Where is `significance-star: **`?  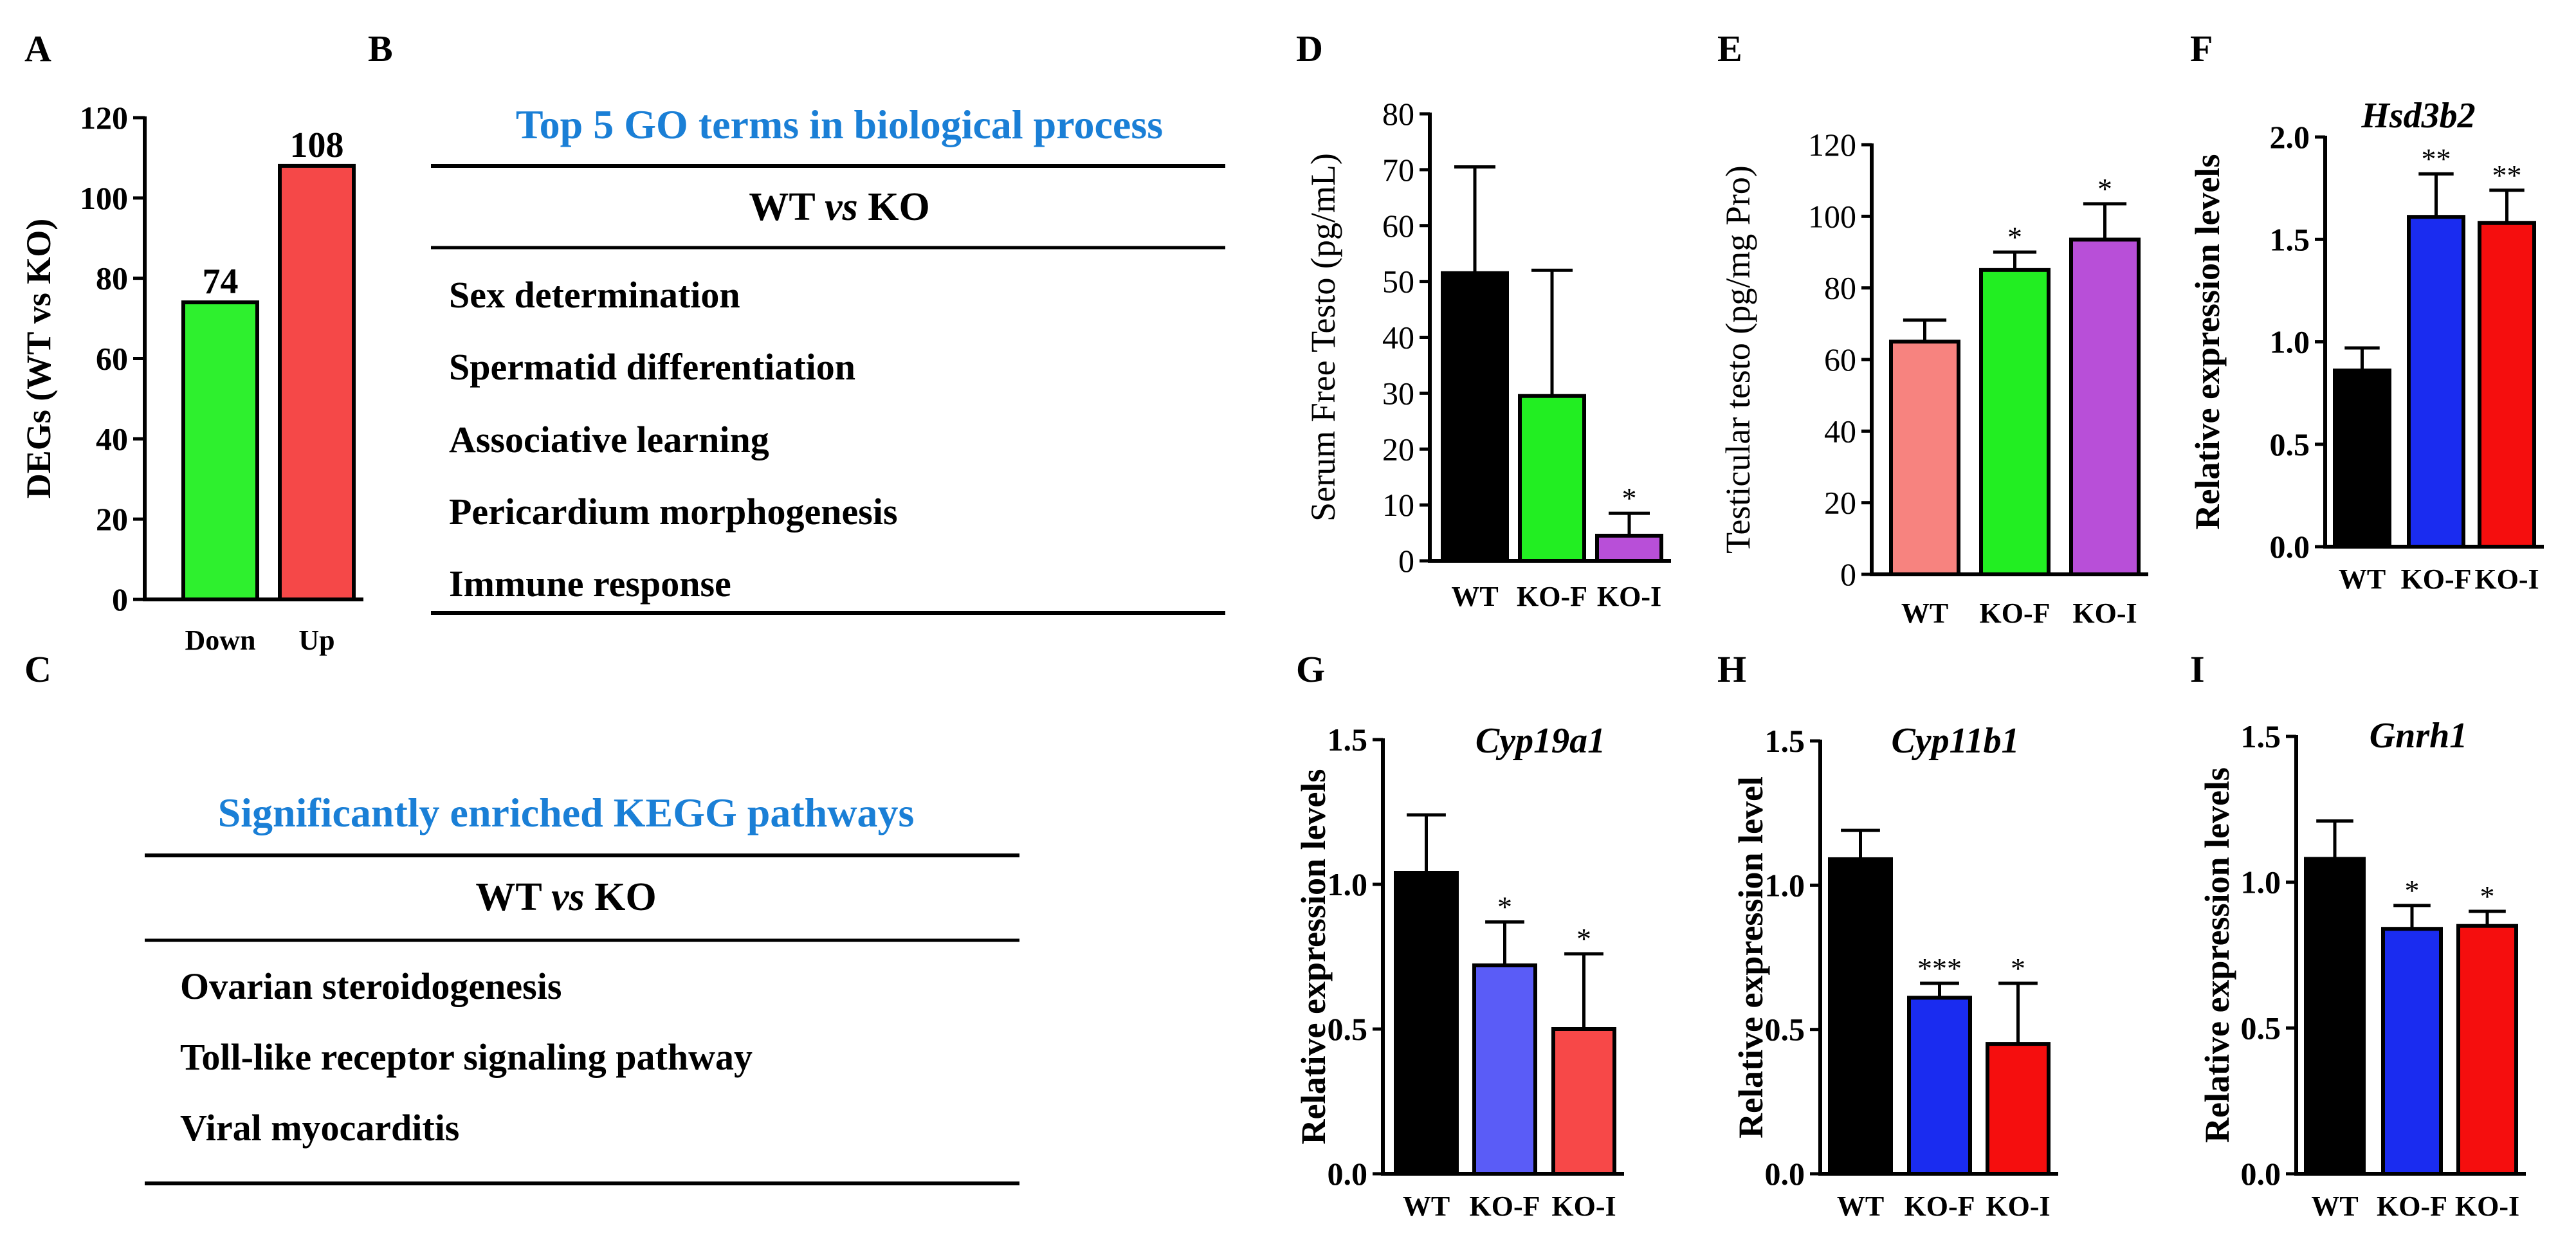
significance-star: ** is located at coordinates (2436, 159).